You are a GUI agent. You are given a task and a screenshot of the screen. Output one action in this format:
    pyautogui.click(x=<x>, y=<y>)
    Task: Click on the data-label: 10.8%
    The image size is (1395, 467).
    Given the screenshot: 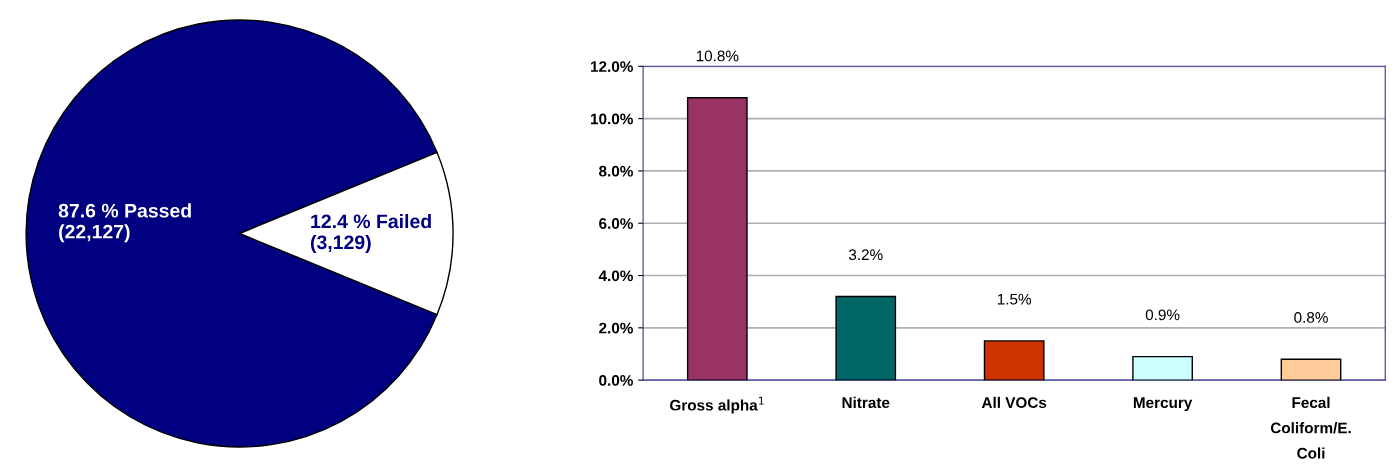 What is the action you would take?
    pyautogui.click(x=717, y=56)
    